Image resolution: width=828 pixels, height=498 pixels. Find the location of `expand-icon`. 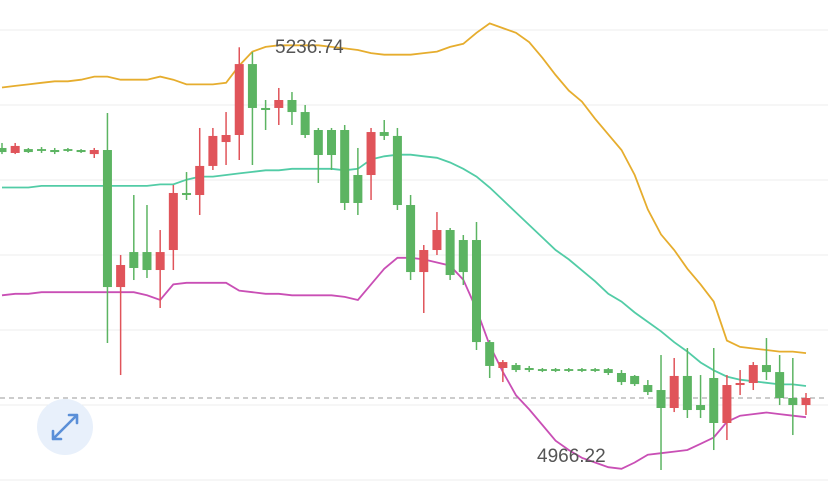

expand-icon is located at coordinates (65, 427).